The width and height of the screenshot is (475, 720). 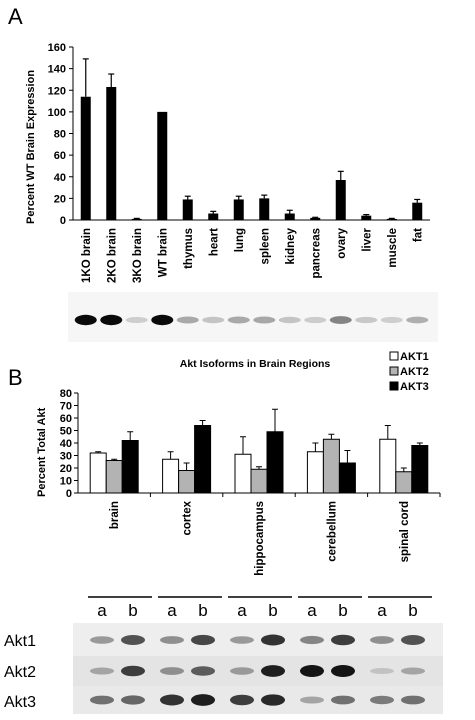 What do you see at coordinates (115, 515) in the screenshot?
I see `chart-b-category-label: brain` at bounding box center [115, 515].